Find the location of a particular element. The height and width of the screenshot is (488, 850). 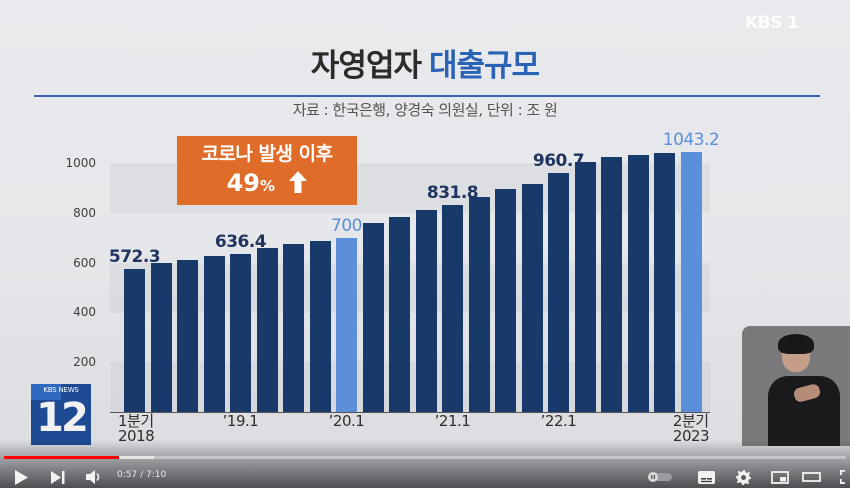

interpreter-hair is located at coordinates (796, 344).